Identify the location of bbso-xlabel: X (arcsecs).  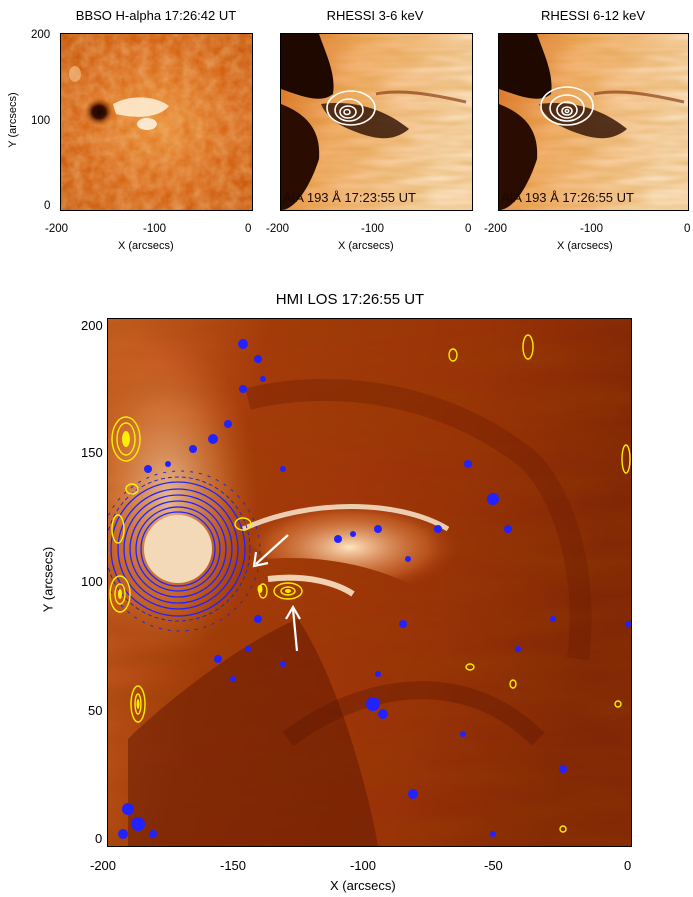
(146, 246).